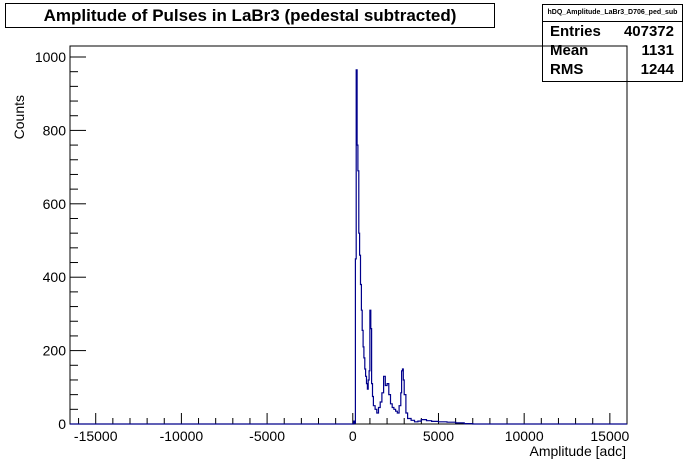 Image resolution: width=696 pixels, height=472 pixels. Describe the element at coordinates (55, 130) in the screenshot. I see `y-tick-label: 800` at that location.